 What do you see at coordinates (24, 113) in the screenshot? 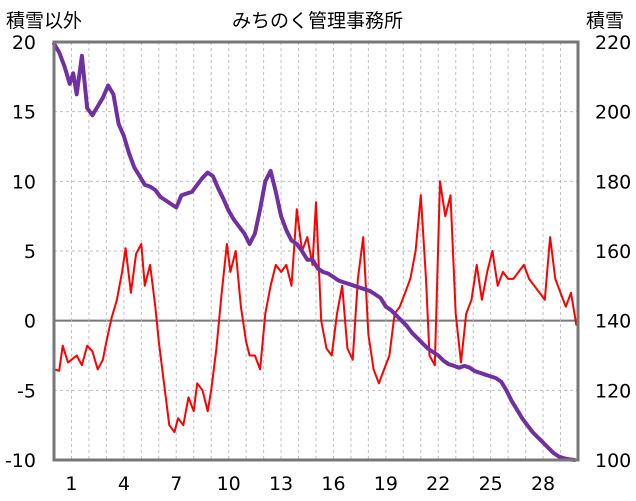
I see `y-left-tick-label: 15` at bounding box center [24, 113].